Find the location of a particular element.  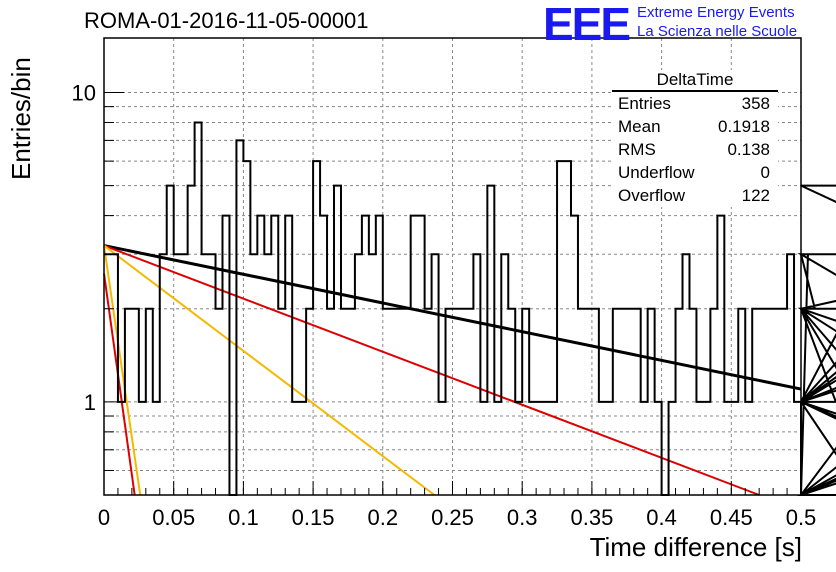

y-tick-label: 1 is located at coordinates (90, 402).